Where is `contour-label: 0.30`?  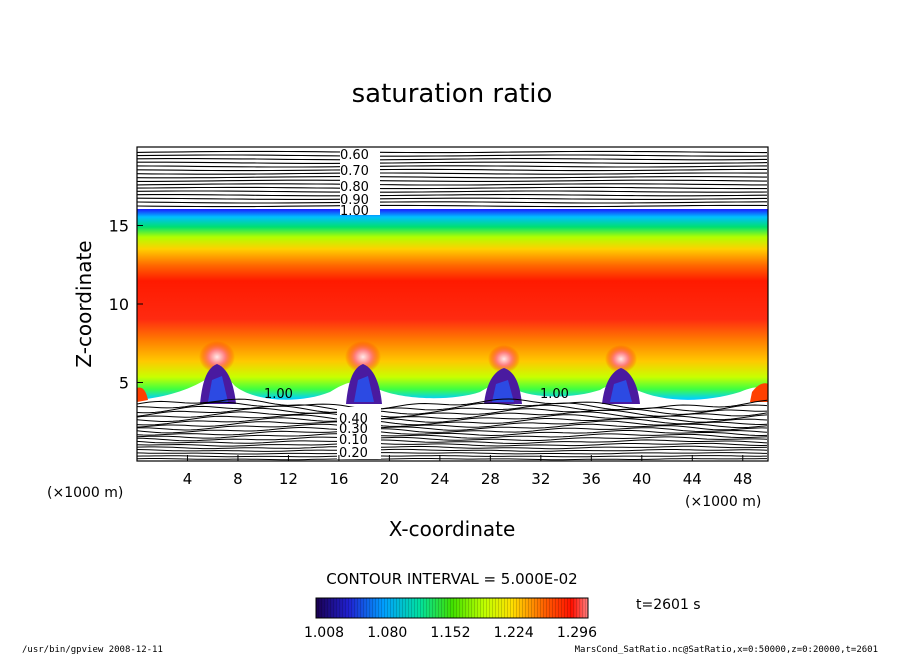 contour-label: 0.30 is located at coordinates (353, 429).